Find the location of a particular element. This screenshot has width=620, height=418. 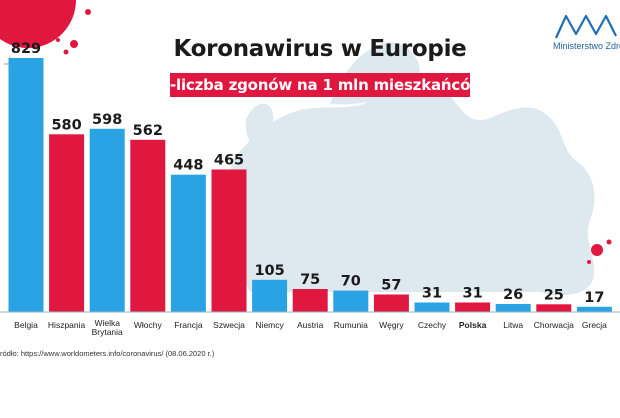

category-label: Belgia is located at coordinates (26, 325).